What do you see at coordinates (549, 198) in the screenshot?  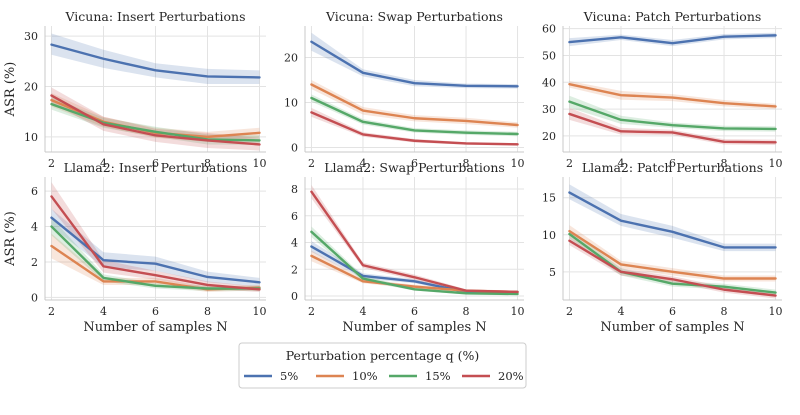 I see `y-tick-label: 15` at bounding box center [549, 198].